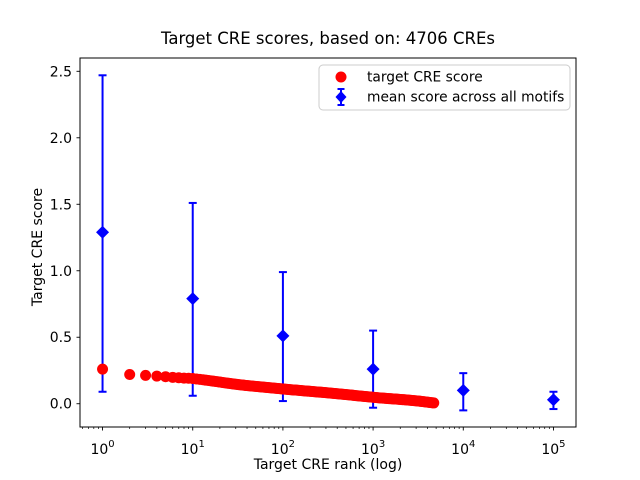  Describe the element at coordinates (341, 97) in the screenshot. I see `legend-errorbar-marker-icon` at that location.